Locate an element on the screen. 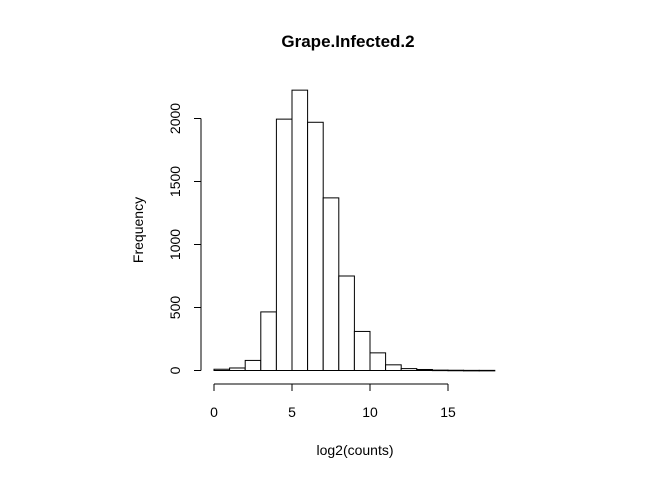 Image resolution: width=672 pixels, height=480 pixels. y-tick-label: 500 is located at coordinates (175, 308).